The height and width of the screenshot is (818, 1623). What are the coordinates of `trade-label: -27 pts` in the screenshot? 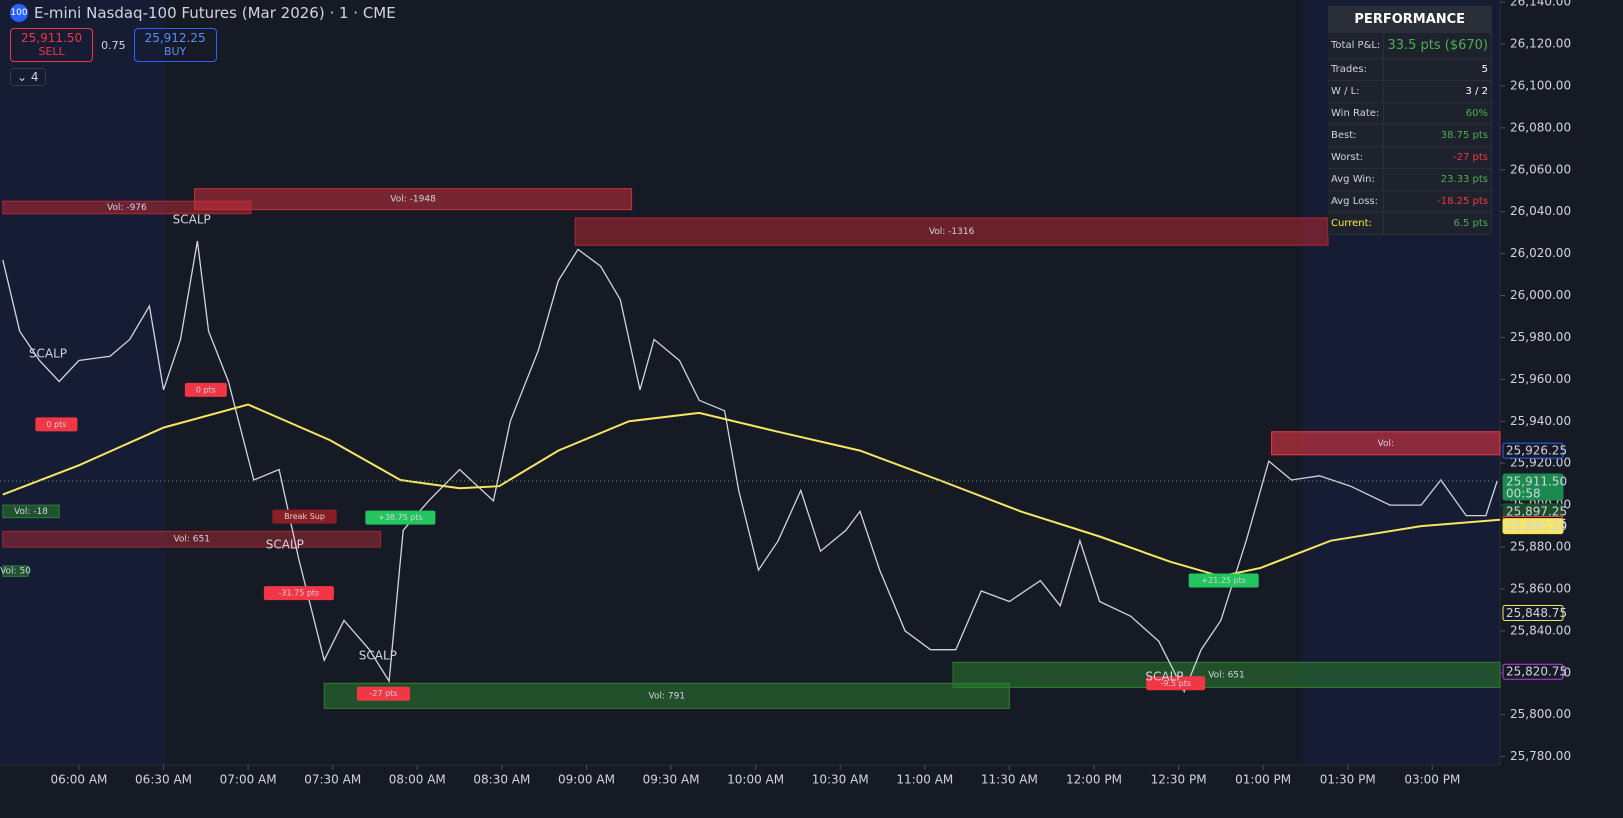 It's located at (383, 693).